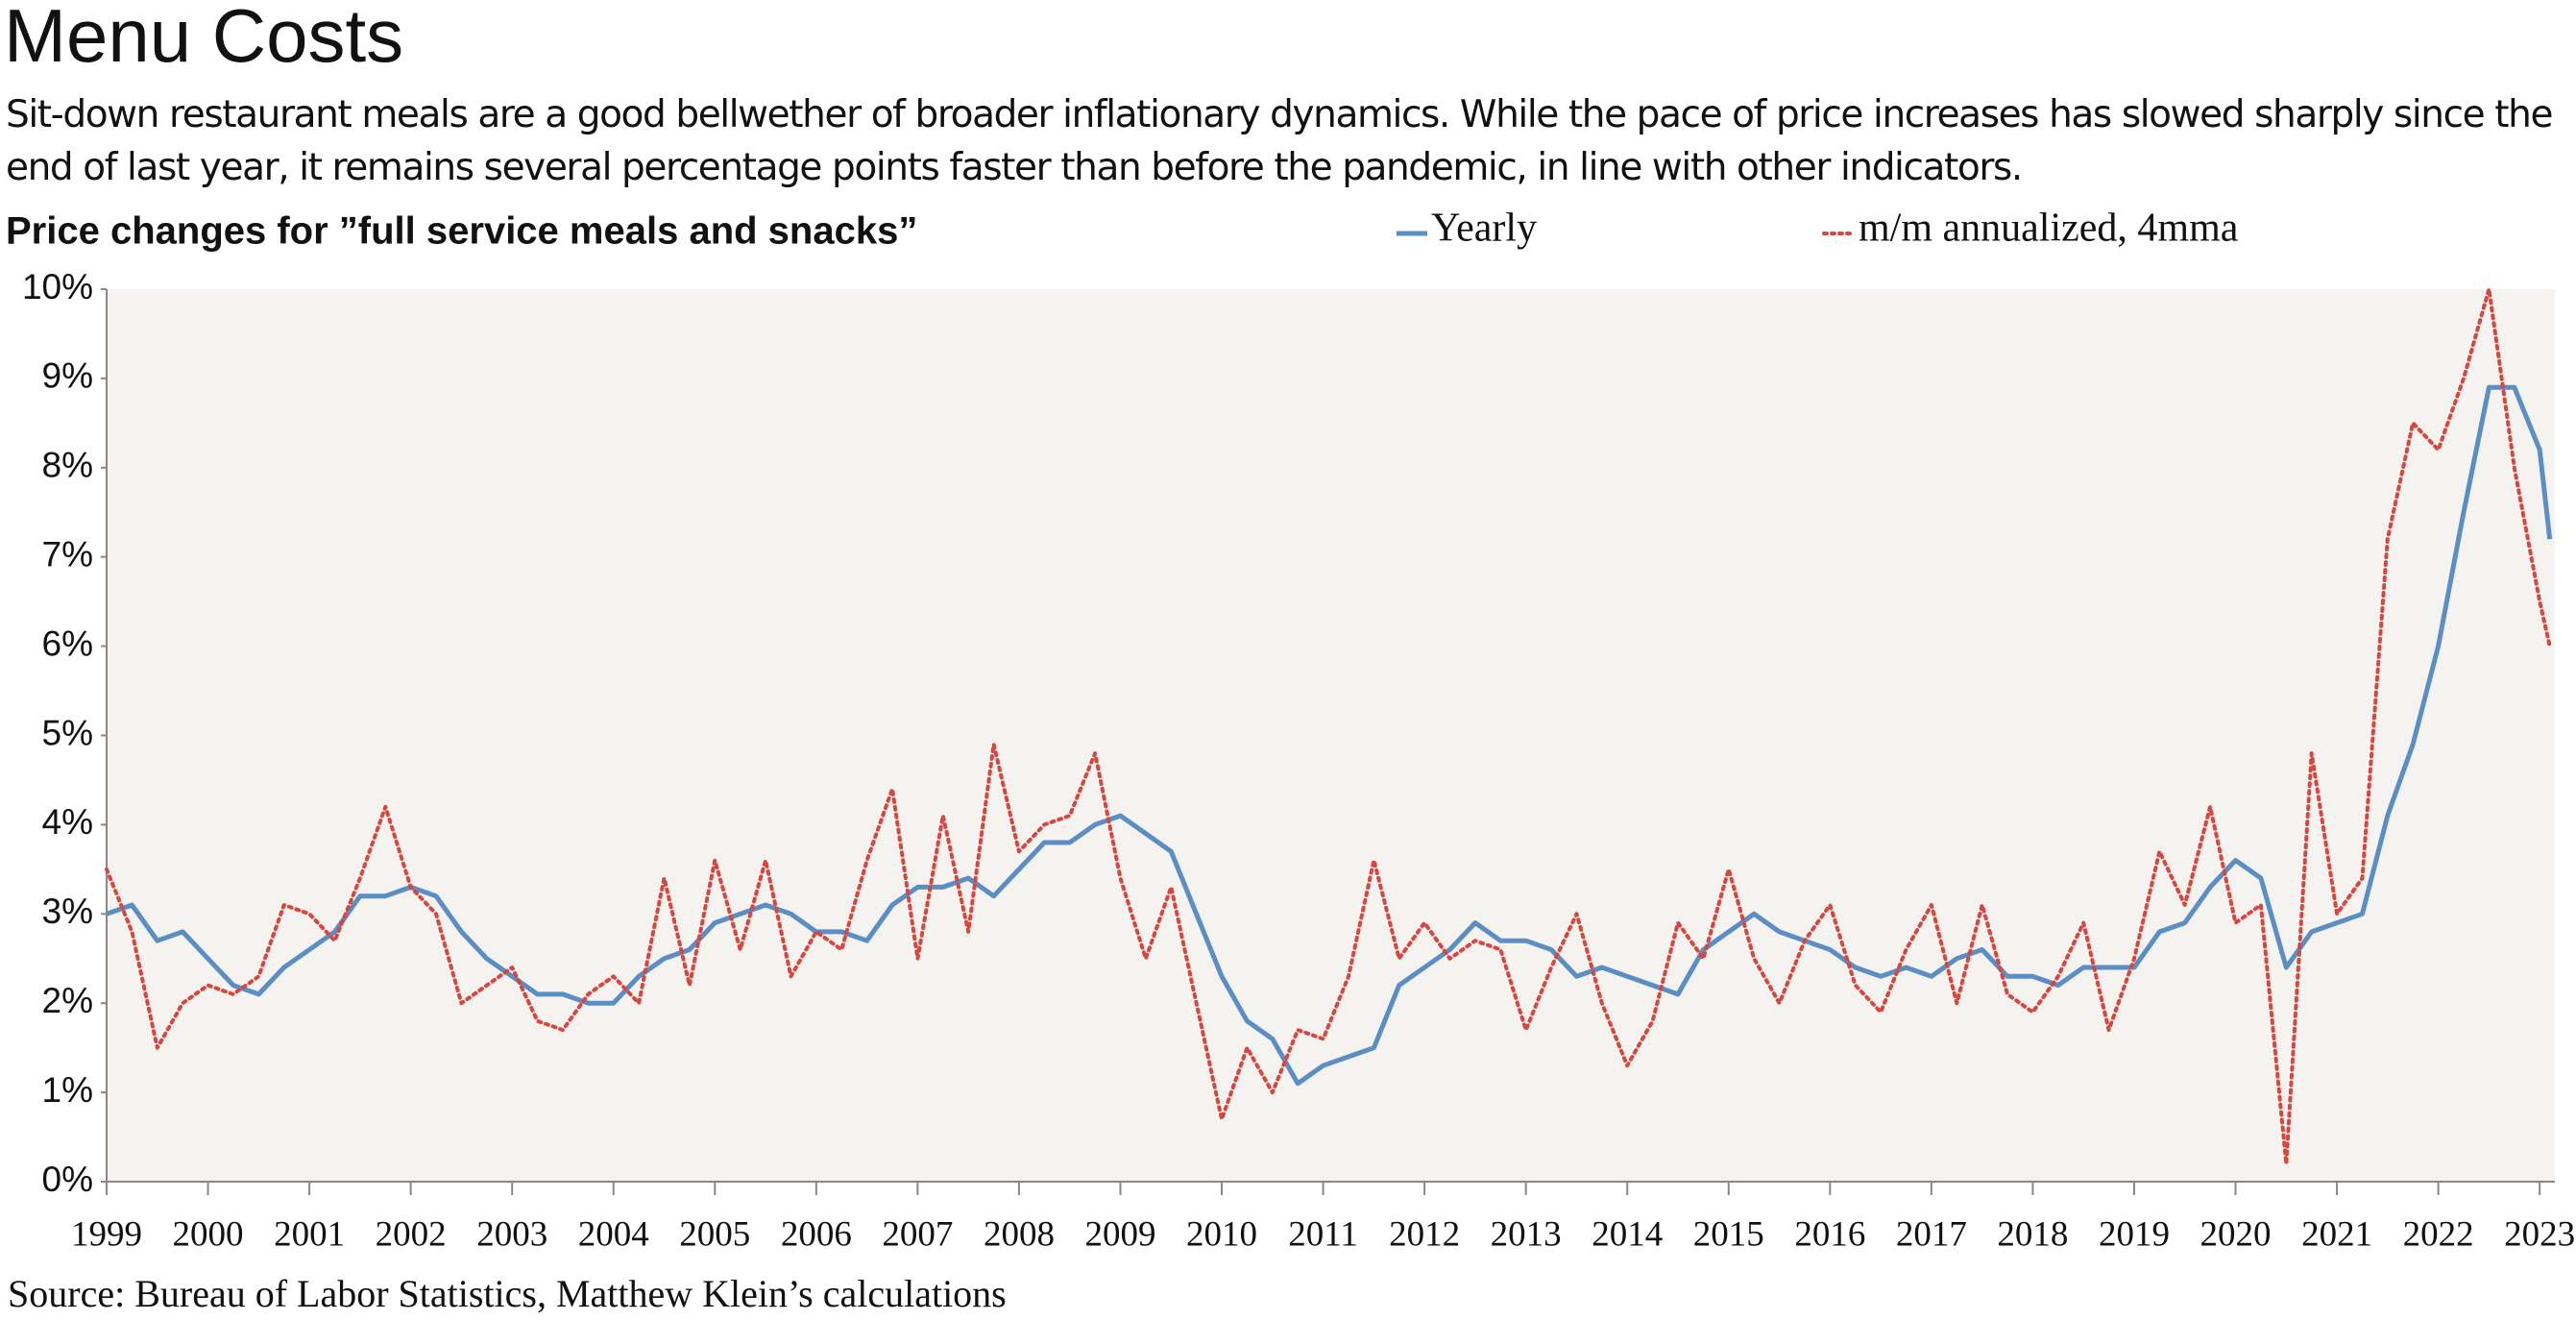 The image size is (2576, 1320). What do you see at coordinates (2033, 1234) in the screenshot?
I see `x-tick-label: 2018` at bounding box center [2033, 1234].